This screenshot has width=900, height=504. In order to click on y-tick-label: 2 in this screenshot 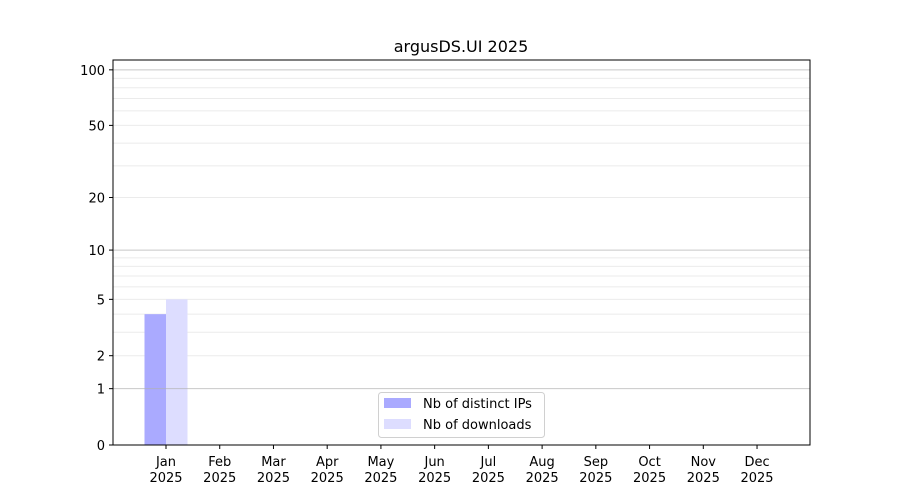, I will do `click(101, 357)`.